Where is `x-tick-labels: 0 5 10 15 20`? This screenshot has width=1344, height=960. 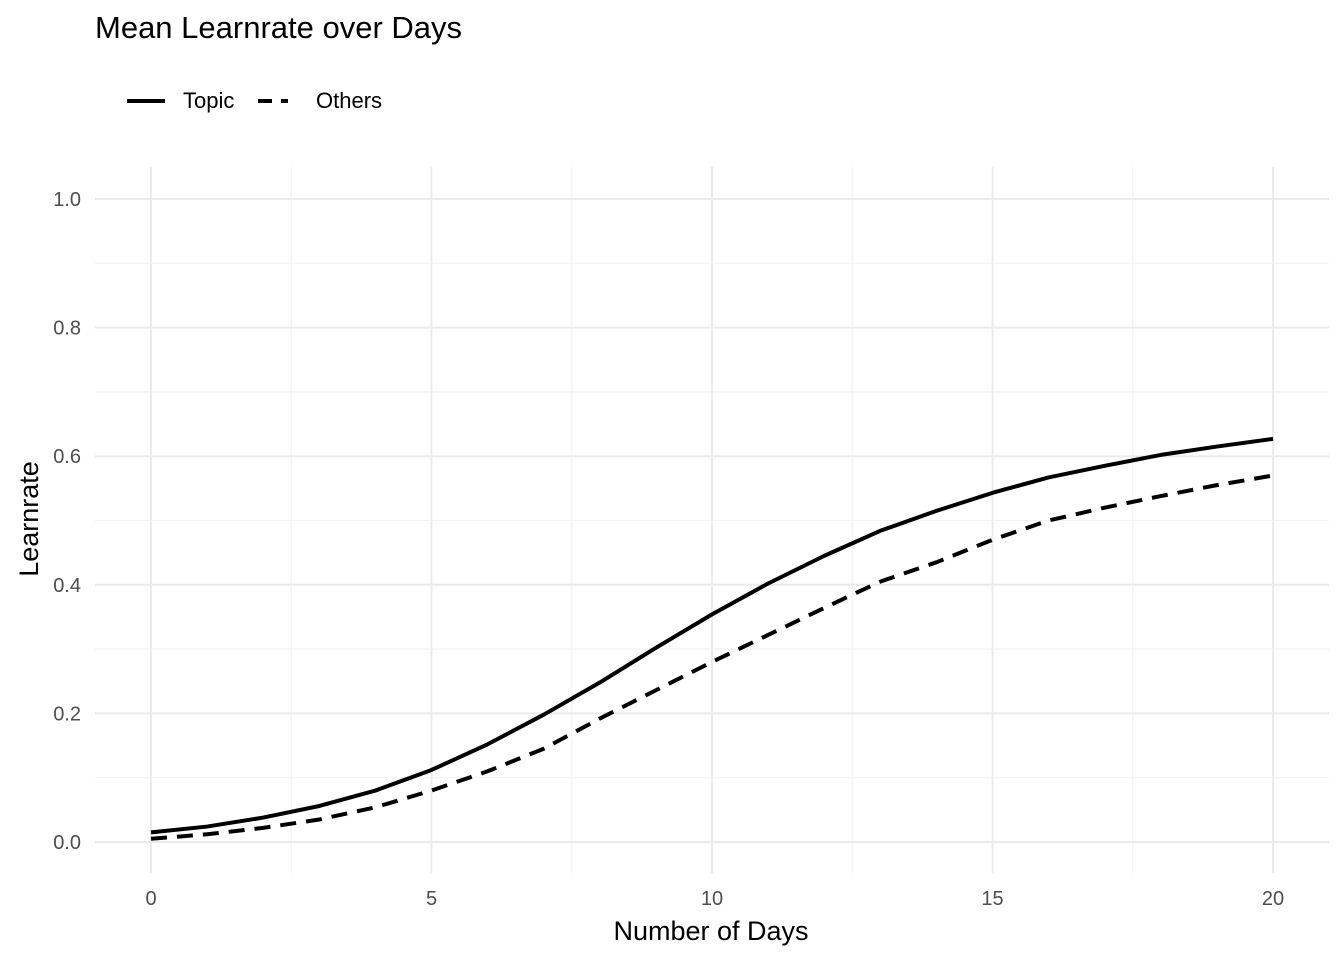 x-tick-labels: 0 5 10 15 20 is located at coordinates (714, 899).